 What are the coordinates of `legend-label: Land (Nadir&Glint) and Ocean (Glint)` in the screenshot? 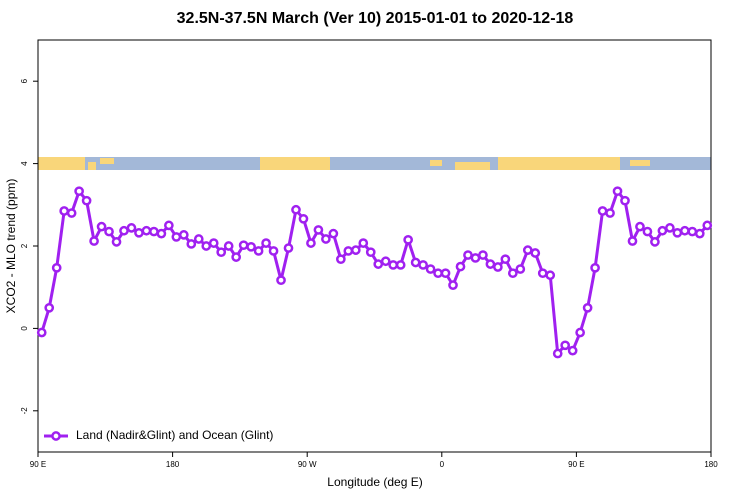 It's located at (174, 435).